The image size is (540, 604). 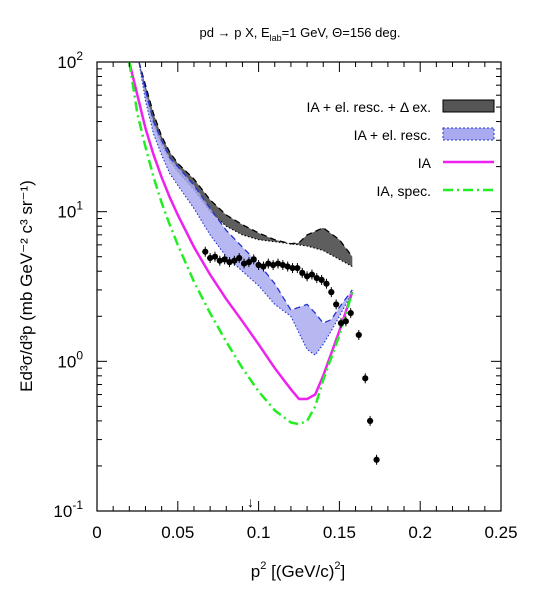 I want to click on y-tick-label: 10⁻¹, so click(x=68, y=509).